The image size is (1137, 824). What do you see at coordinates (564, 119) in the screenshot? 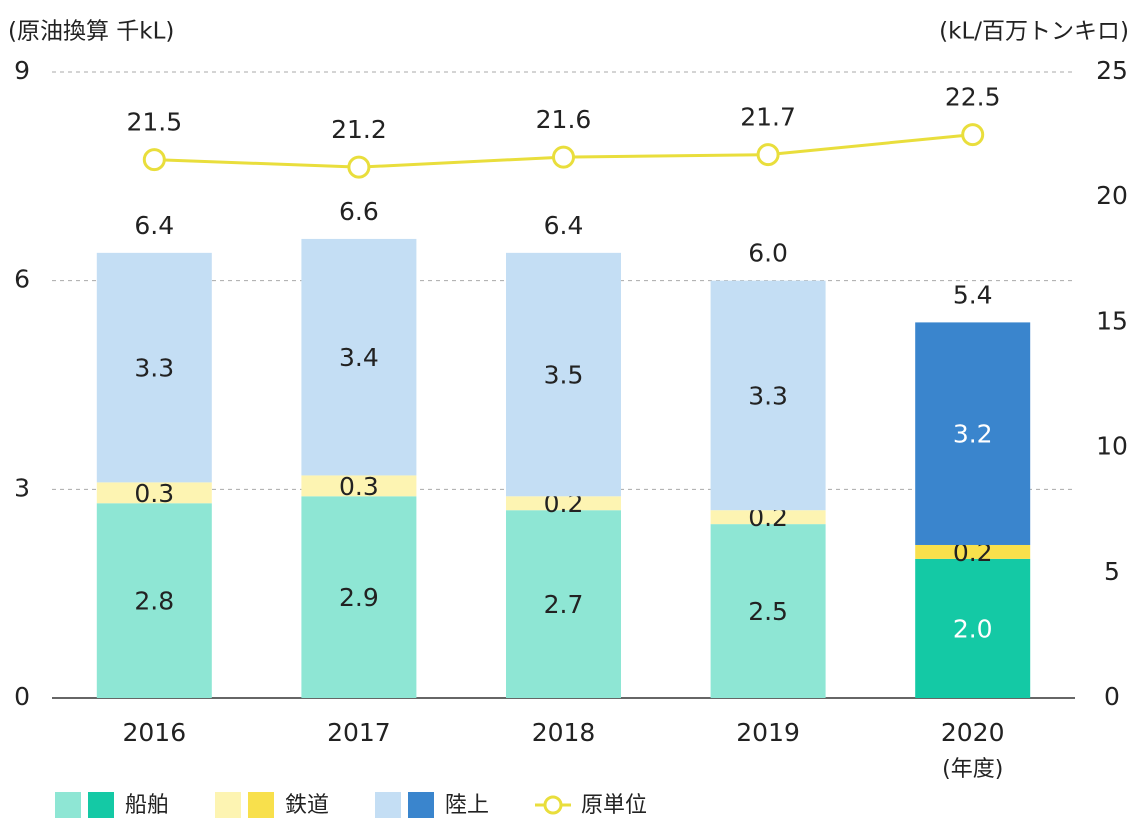
I see `line-label: 21.6` at bounding box center [564, 119].